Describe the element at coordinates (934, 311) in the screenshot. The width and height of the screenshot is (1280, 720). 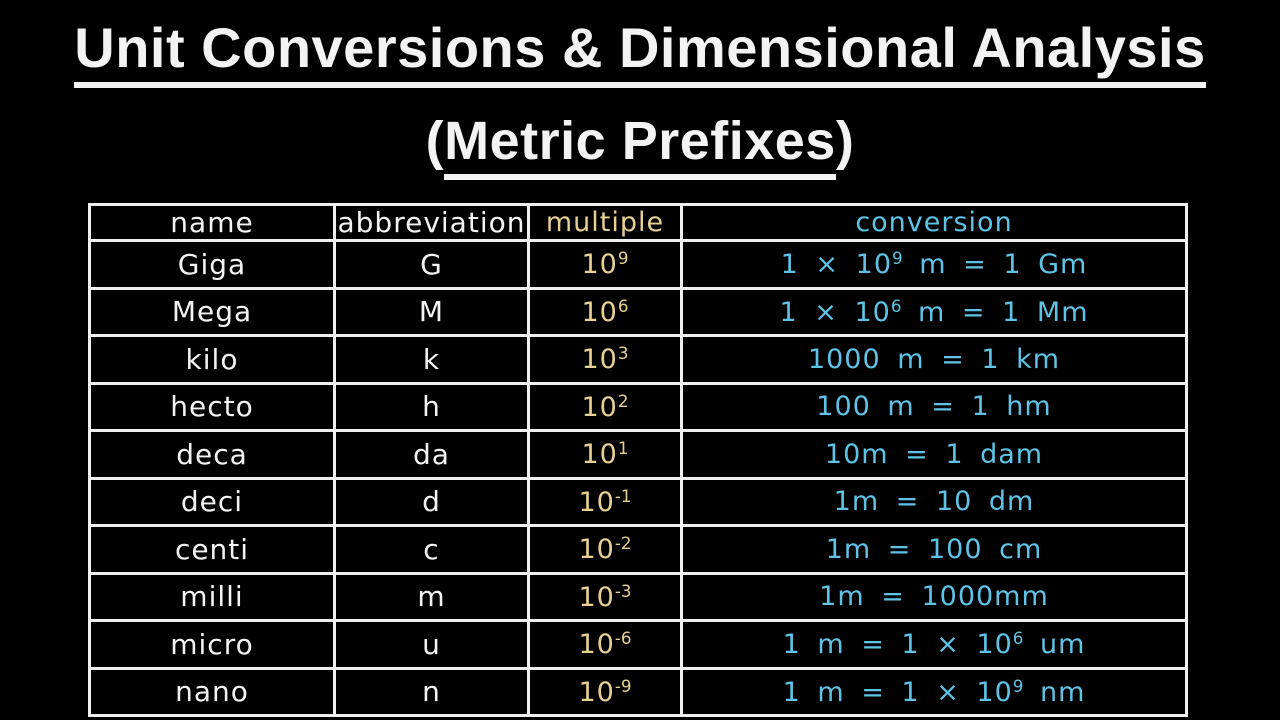
I see `prefix-conversion: 1 × 106 m = 1 Mm` at that location.